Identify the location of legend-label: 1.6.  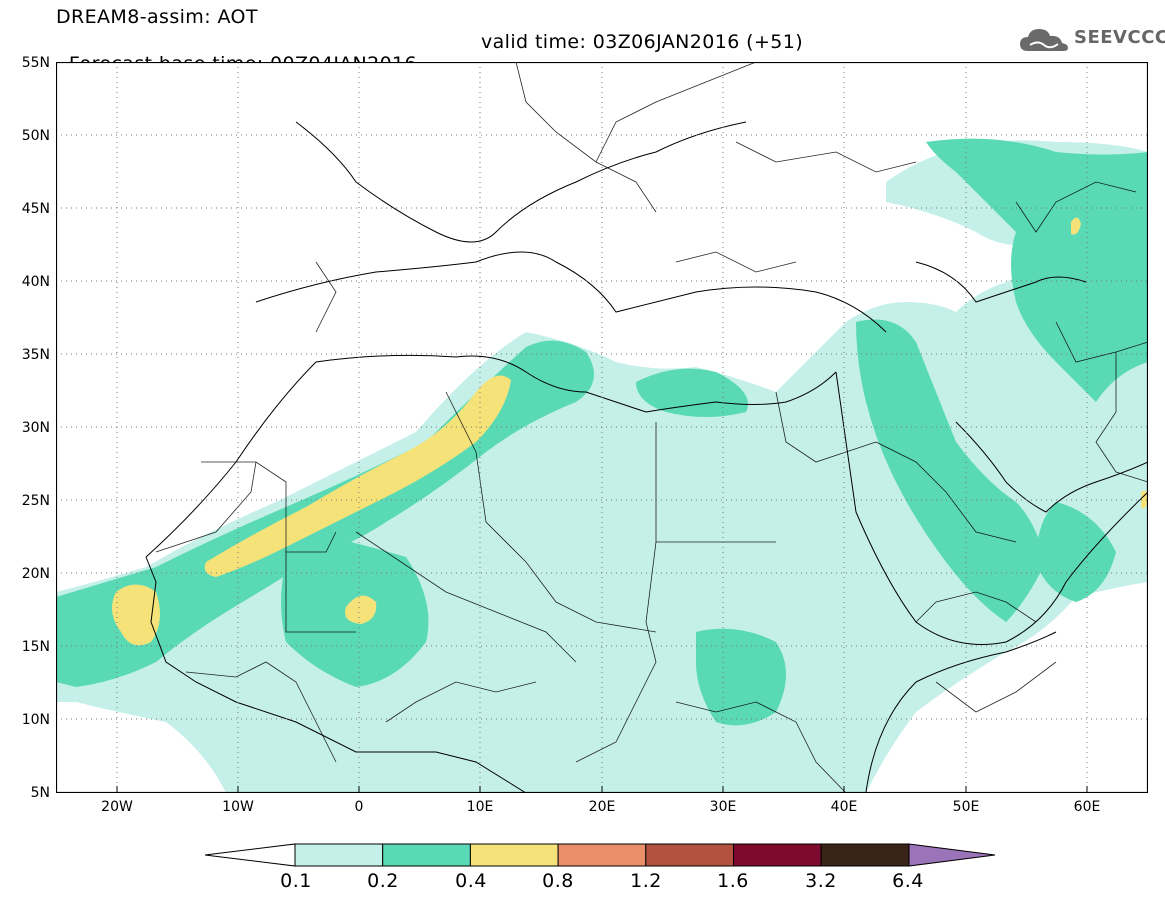
(733, 881).